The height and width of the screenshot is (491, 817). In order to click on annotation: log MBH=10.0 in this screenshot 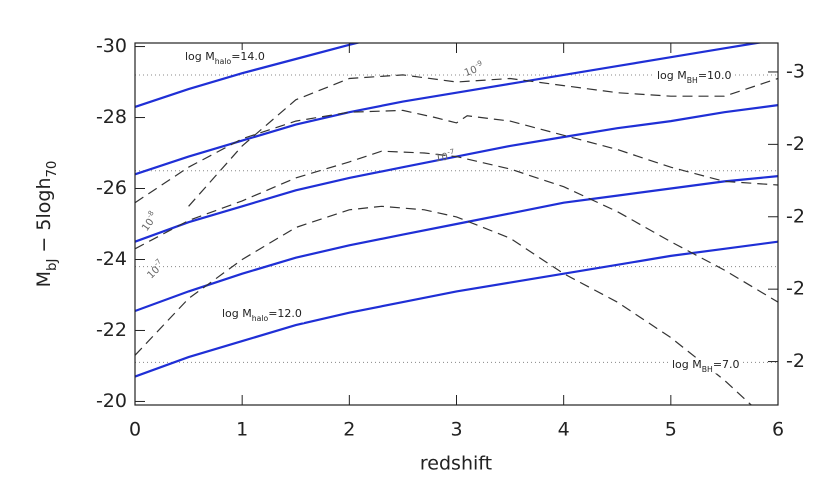, I will do `click(694, 77)`.